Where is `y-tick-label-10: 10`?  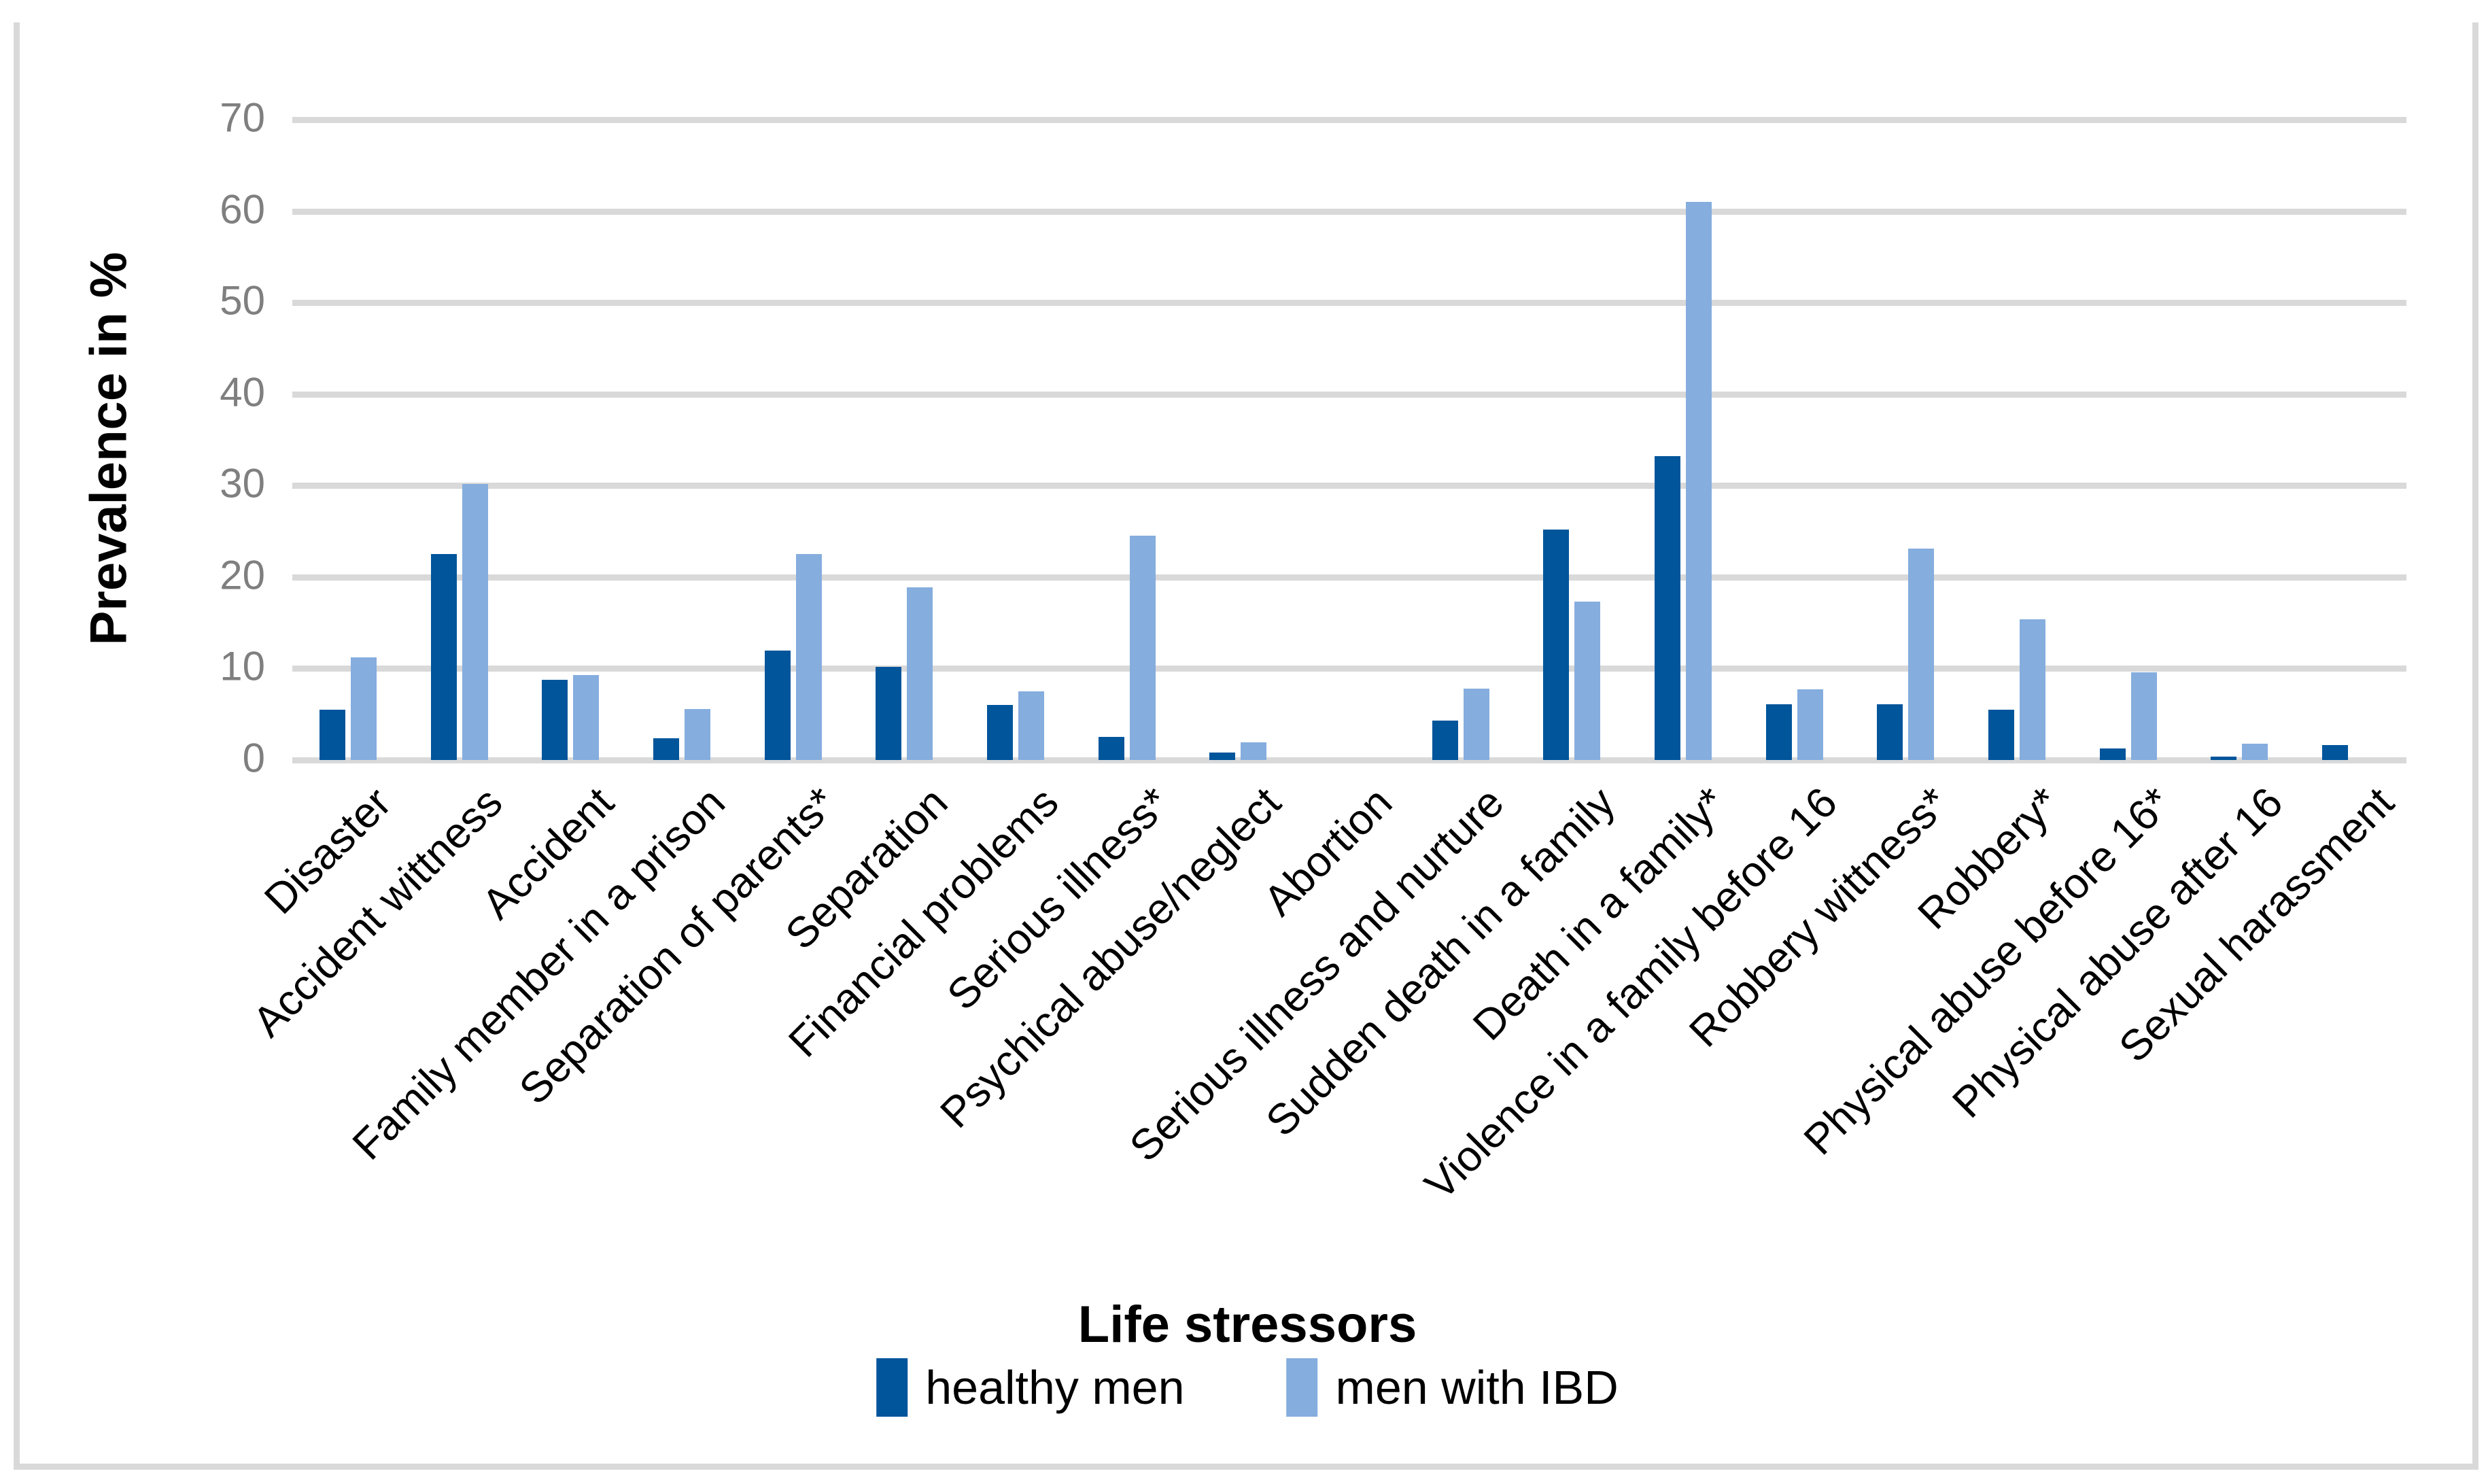
y-tick-label-10: 10 is located at coordinates (243, 666).